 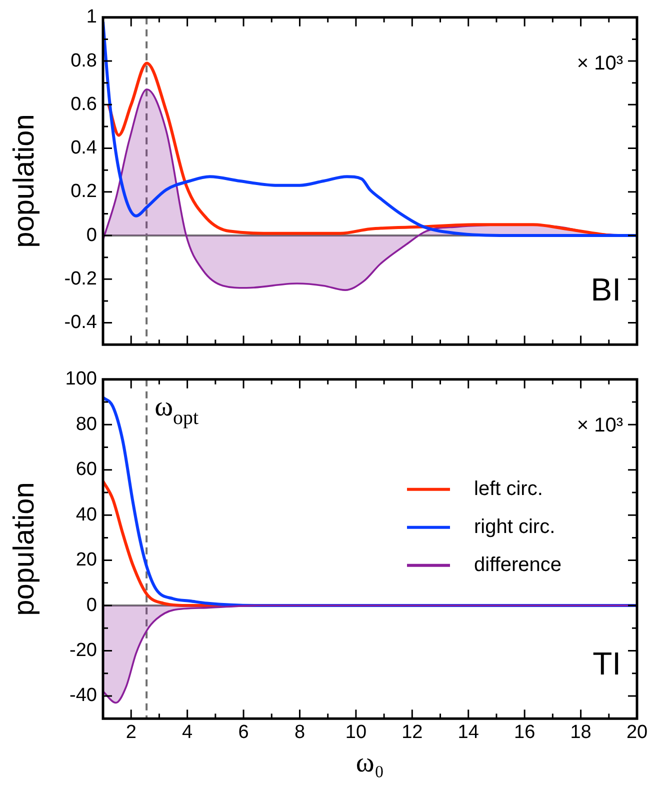 What do you see at coordinates (83, 695) in the screenshot?
I see `y-tick-label: -40` at bounding box center [83, 695].